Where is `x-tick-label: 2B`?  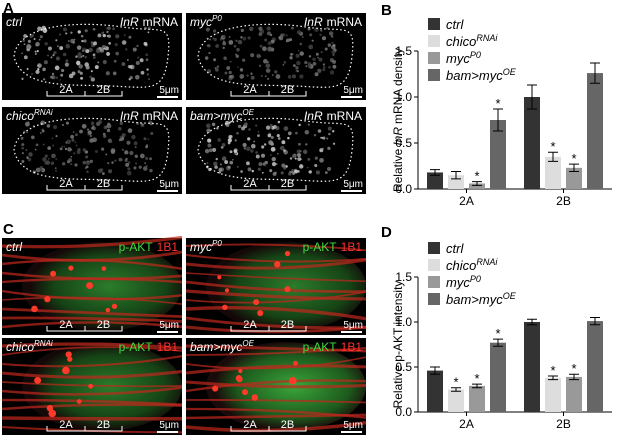
x-tick-label: 2B is located at coordinates (563, 201).